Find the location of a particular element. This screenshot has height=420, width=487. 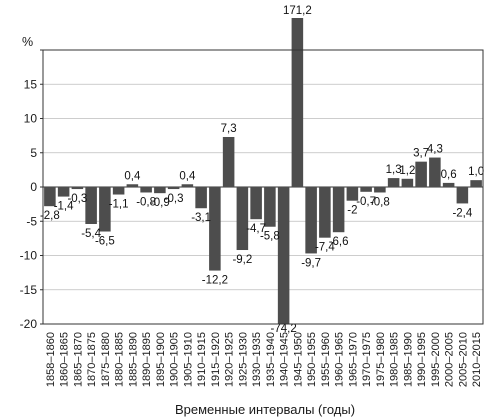

x-category-label: 1885–1890 is located at coordinates (133, 359).